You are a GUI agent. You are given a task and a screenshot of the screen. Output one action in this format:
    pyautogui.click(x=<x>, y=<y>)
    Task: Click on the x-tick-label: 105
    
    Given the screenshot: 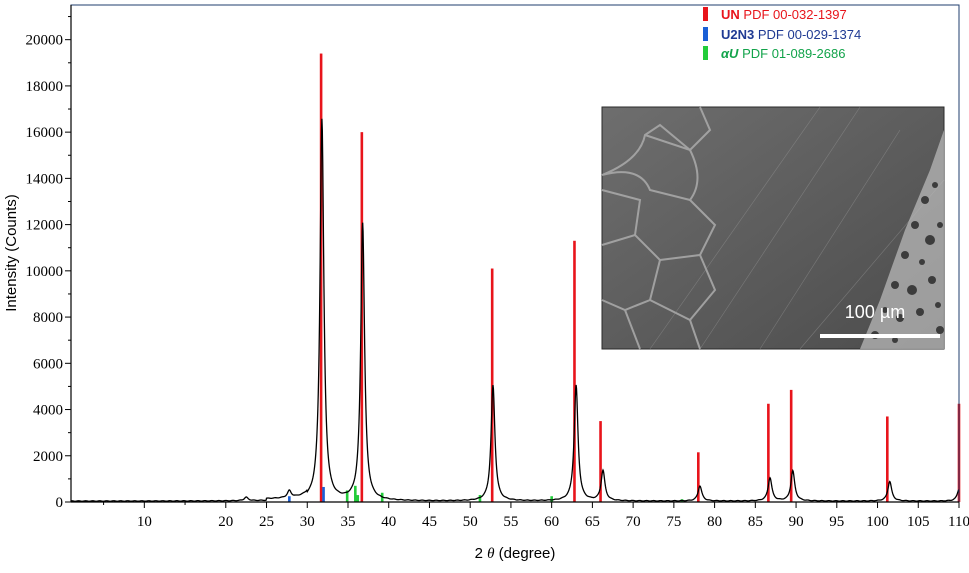 What is the action you would take?
    pyautogui.click(x=918, y=522)
    